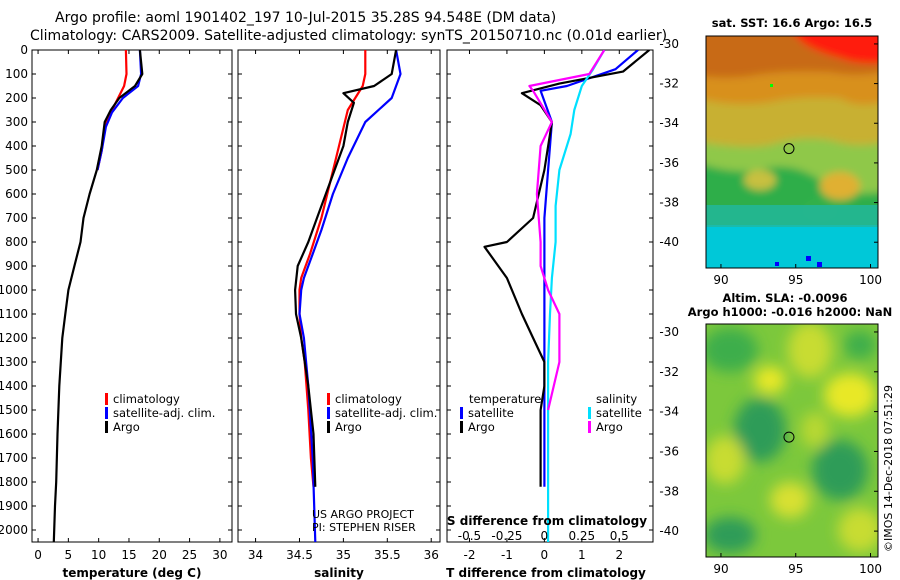 This screenshot has height=580, width=900. Describe the element at coordinates (567, 230) in the screenshot. I see `series-line-salinity-argo` at that location.